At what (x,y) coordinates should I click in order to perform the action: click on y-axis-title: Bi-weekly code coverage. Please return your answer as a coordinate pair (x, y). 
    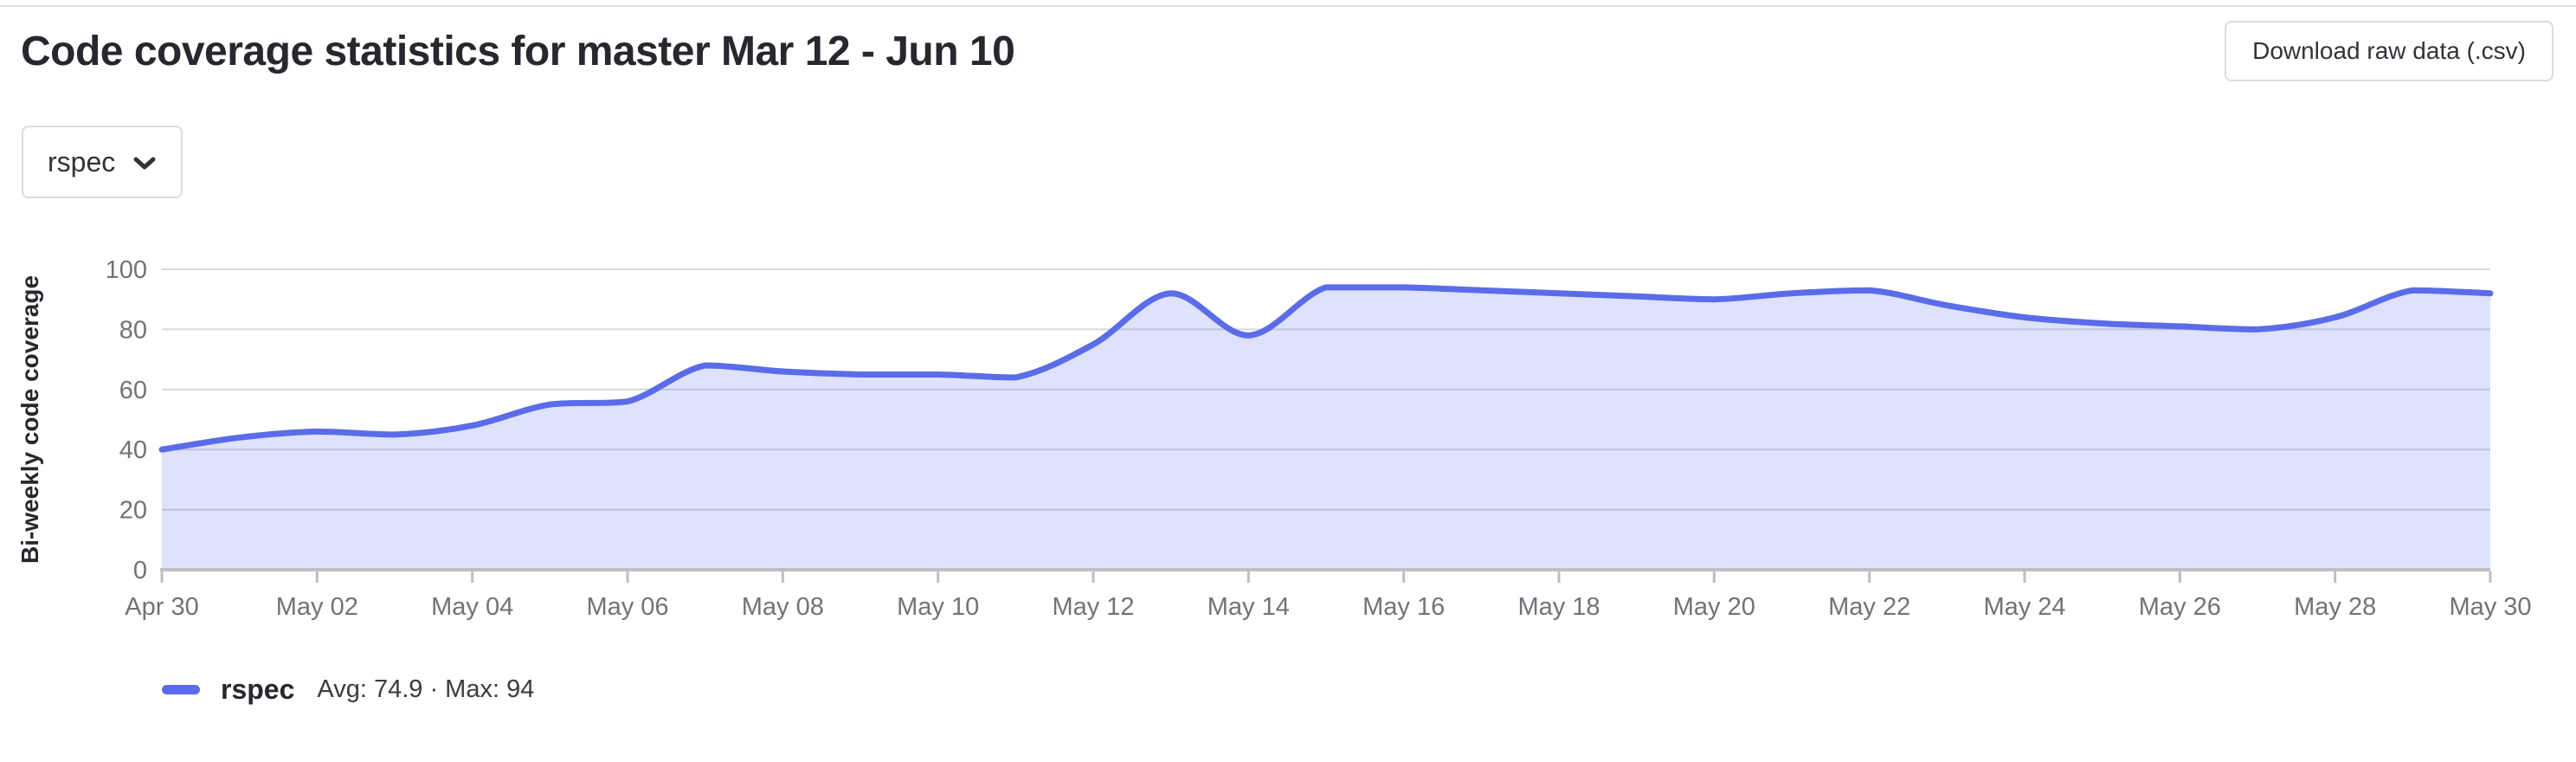
    Looking at the image, I should click on (29, 420).